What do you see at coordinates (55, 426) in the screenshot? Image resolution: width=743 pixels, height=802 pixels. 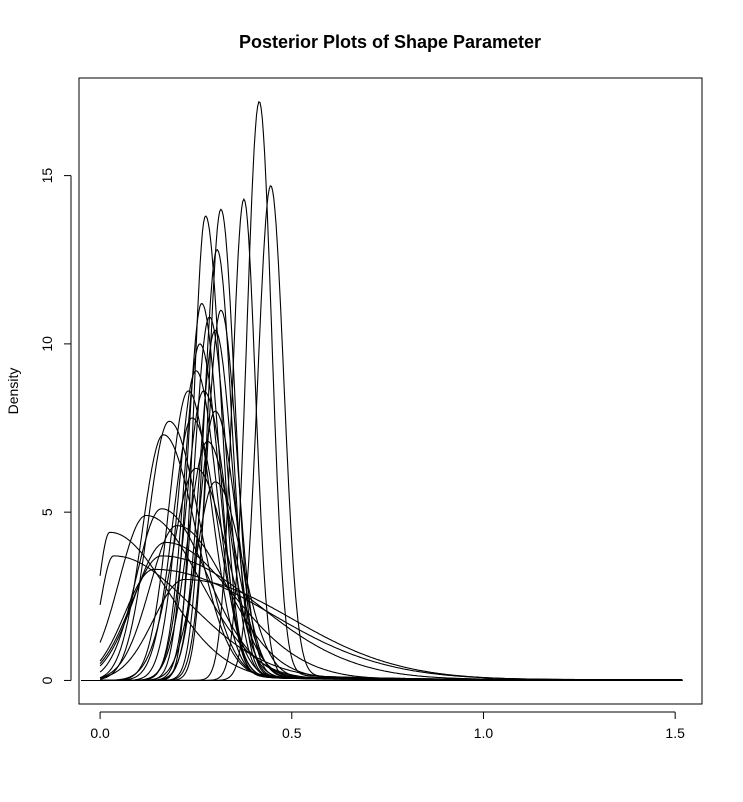 I see `y-axis: 0 5 10 15` at bounding box center [55, 426].